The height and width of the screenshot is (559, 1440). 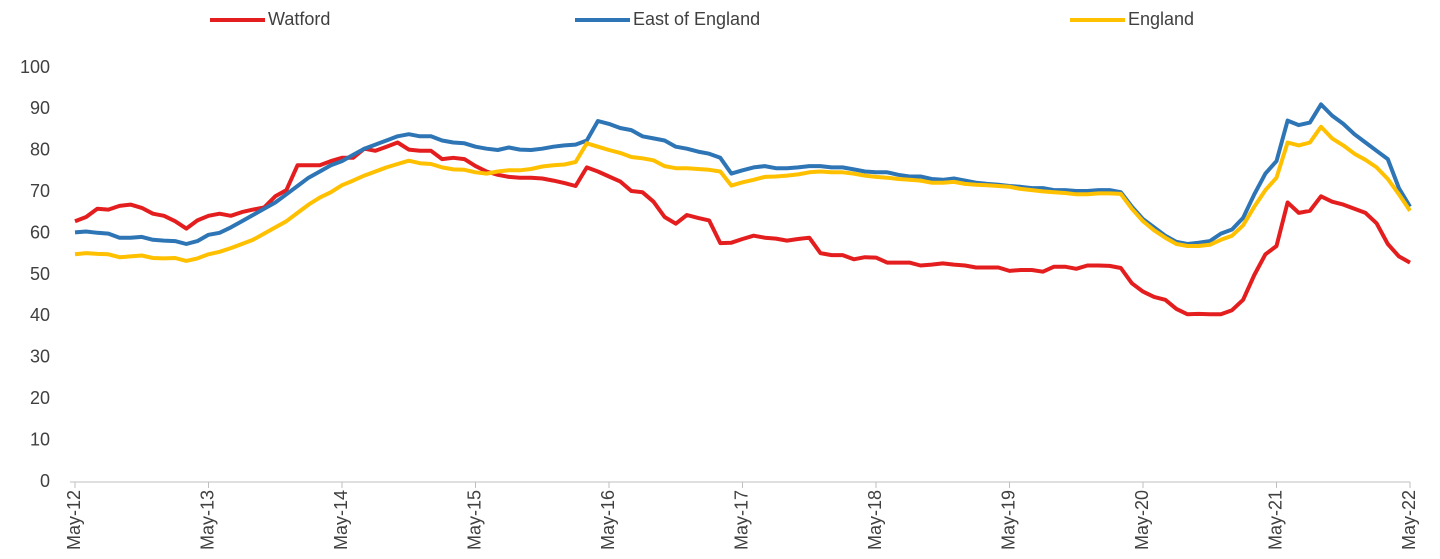 What do you see at coordinates (40, 150) in the screenshot?
I see `y-tick-label: 80` at bounding box center [40, 150].